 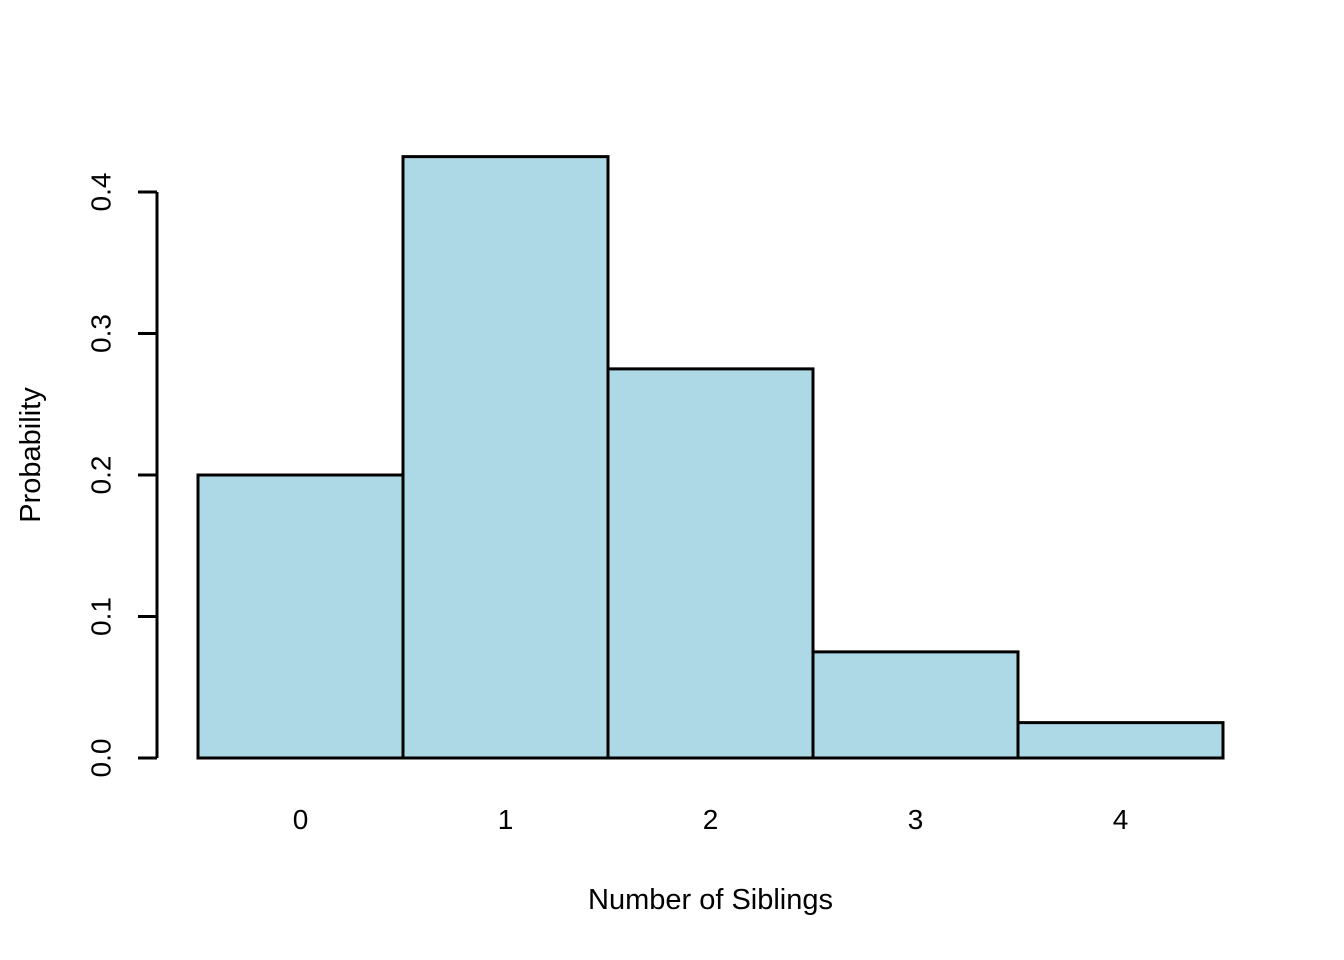 I want to click on y-tick-label-0.0: 0.0, so click(x=101, y=758).